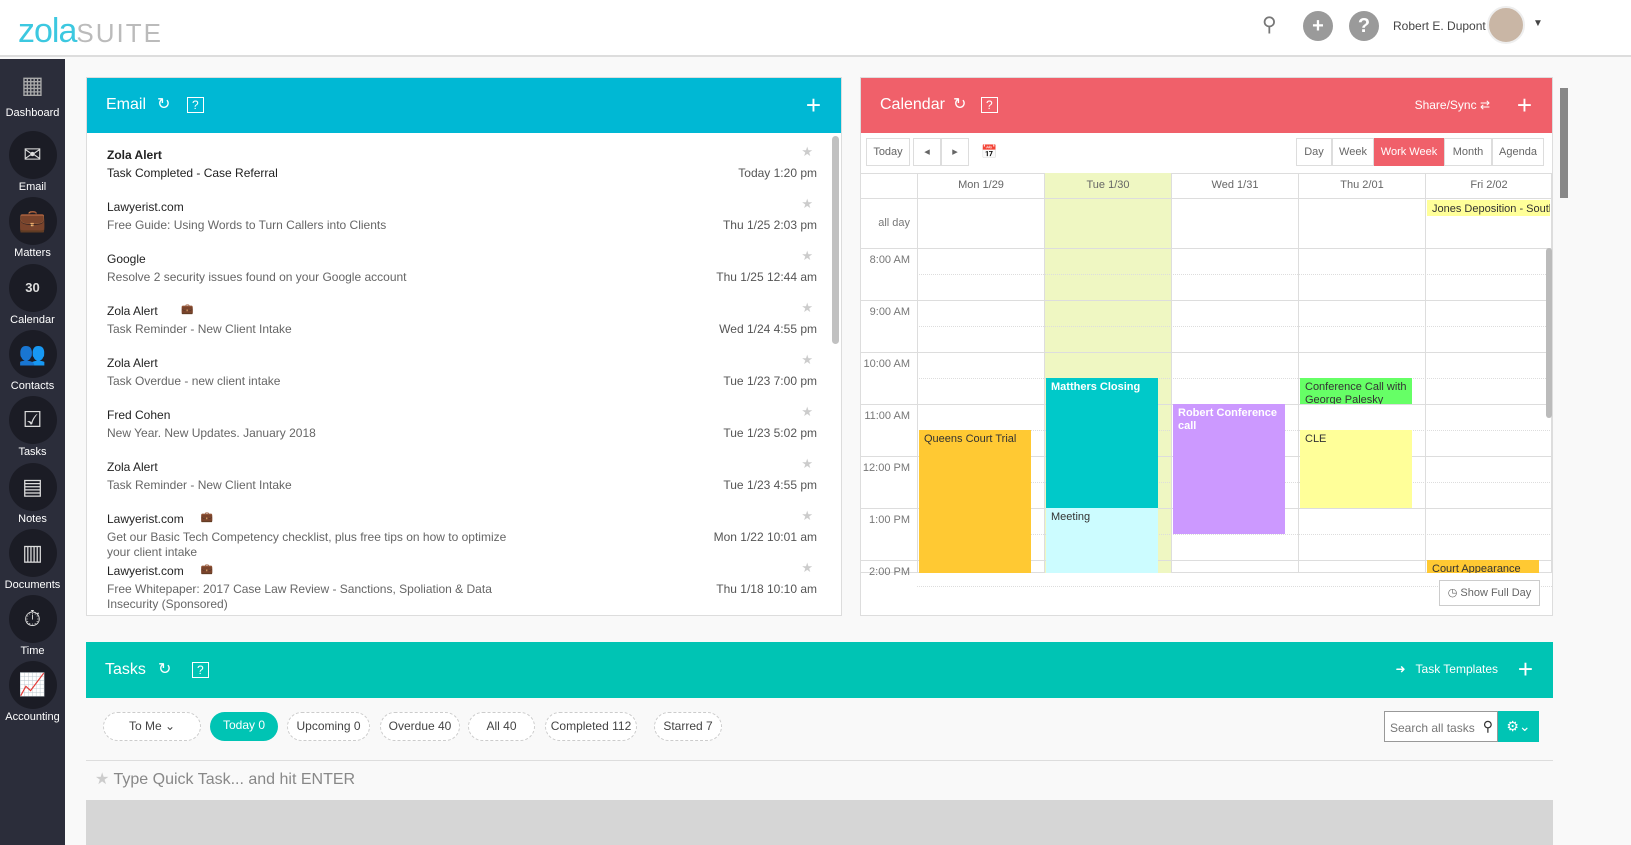 The height and width of the screenshot is (845, 1631). What do you see at coordinates (1102, 443) in the screenshot?
I see `calendar-event: Matthers Closing` at bounding box center [1102, 443].